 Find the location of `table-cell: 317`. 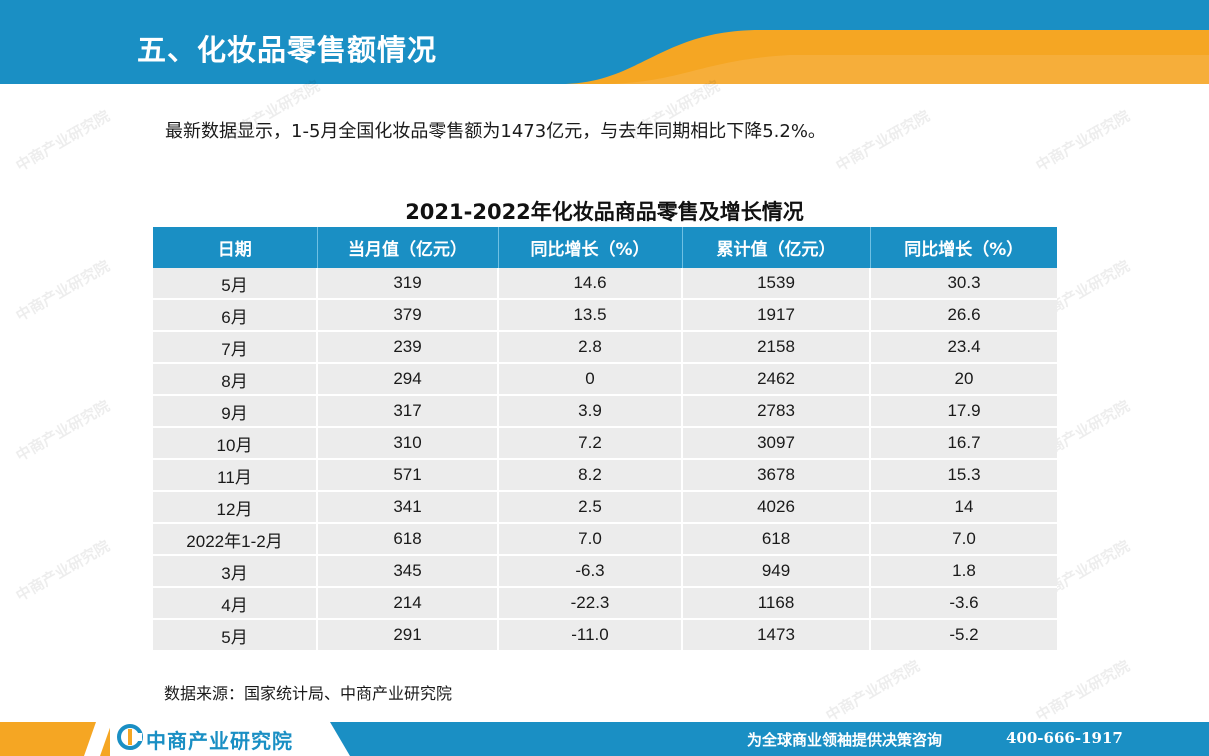

table-cell: 317 is located at coordinates (408, 410).